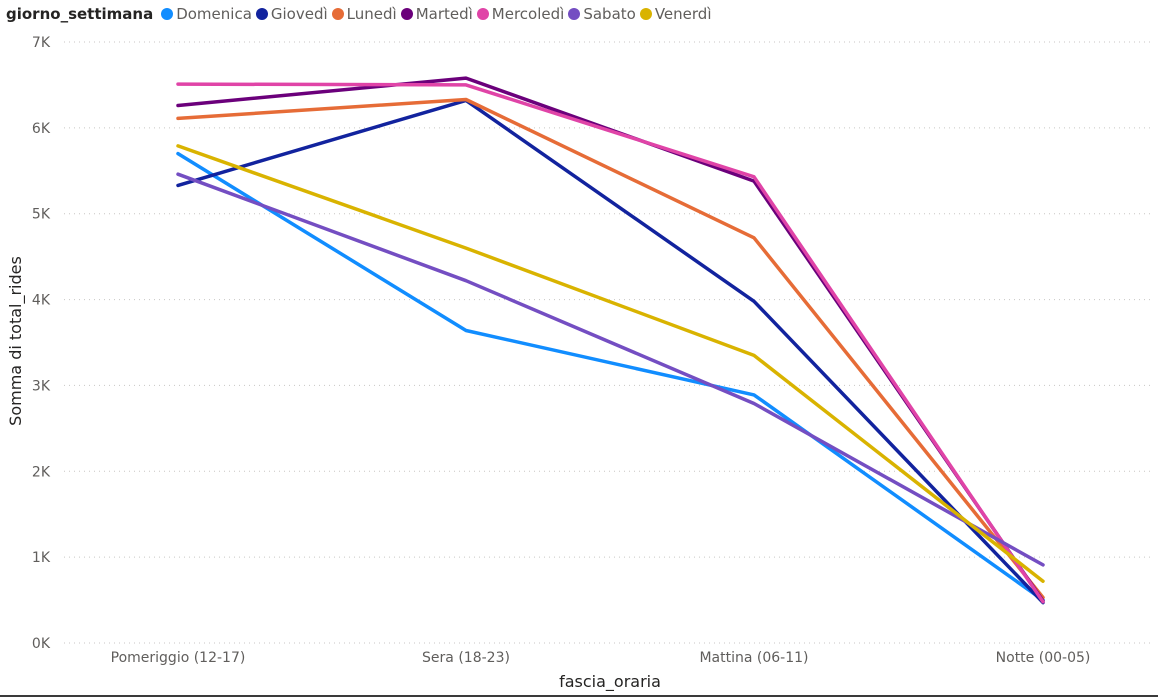  What do you see at coordinates (214, 14) in the screenshot?
I see `legend-label: Domenica` at bounding box center [214, 14].